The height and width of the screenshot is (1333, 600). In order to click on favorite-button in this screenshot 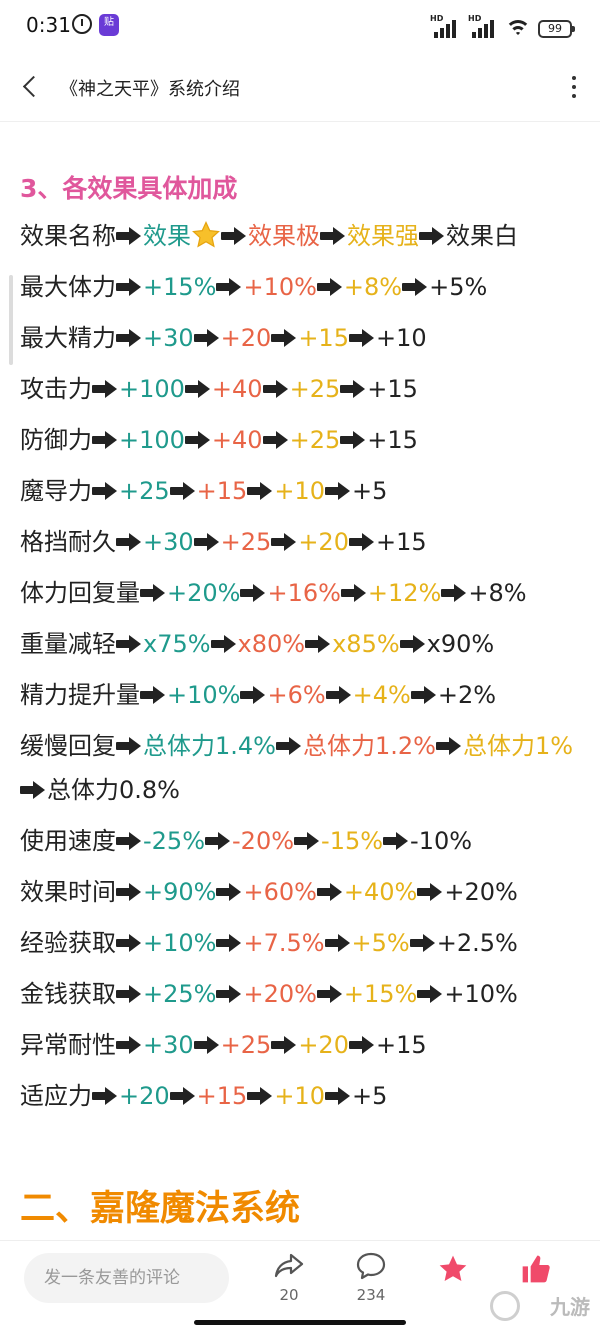, I will do `click(453, 1281)`.